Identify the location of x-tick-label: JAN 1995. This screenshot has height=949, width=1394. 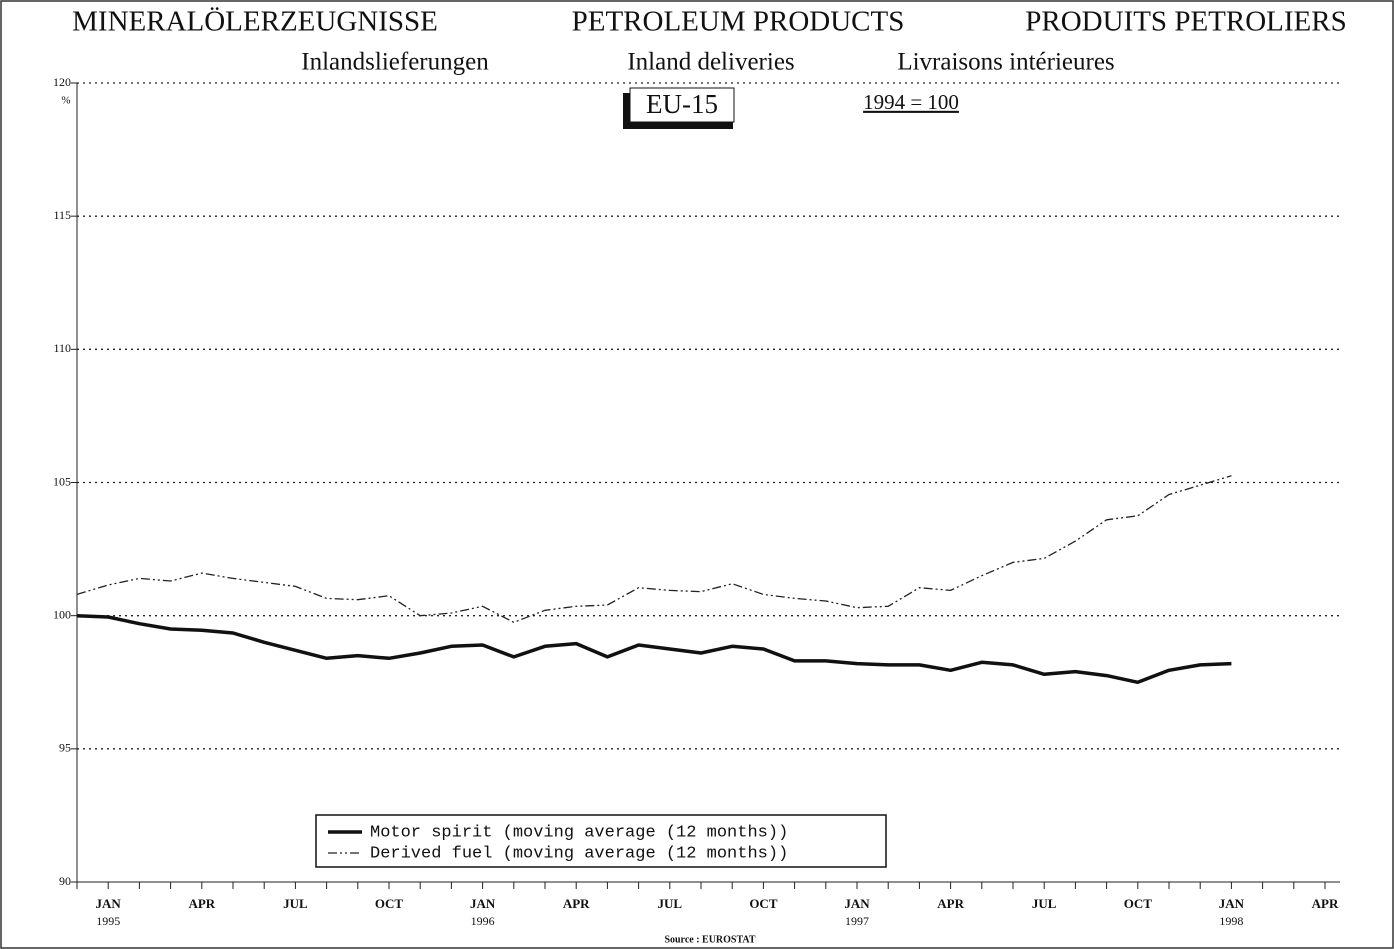
(109, 912).